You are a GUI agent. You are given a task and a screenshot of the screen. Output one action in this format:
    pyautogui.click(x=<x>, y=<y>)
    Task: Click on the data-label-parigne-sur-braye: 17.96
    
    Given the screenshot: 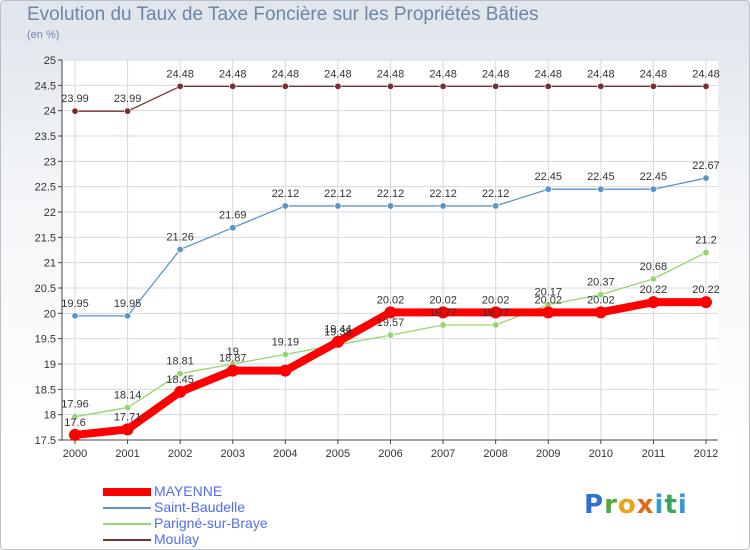 What is the action you would take?
    pyautogui.click(x=75, y=405)
    